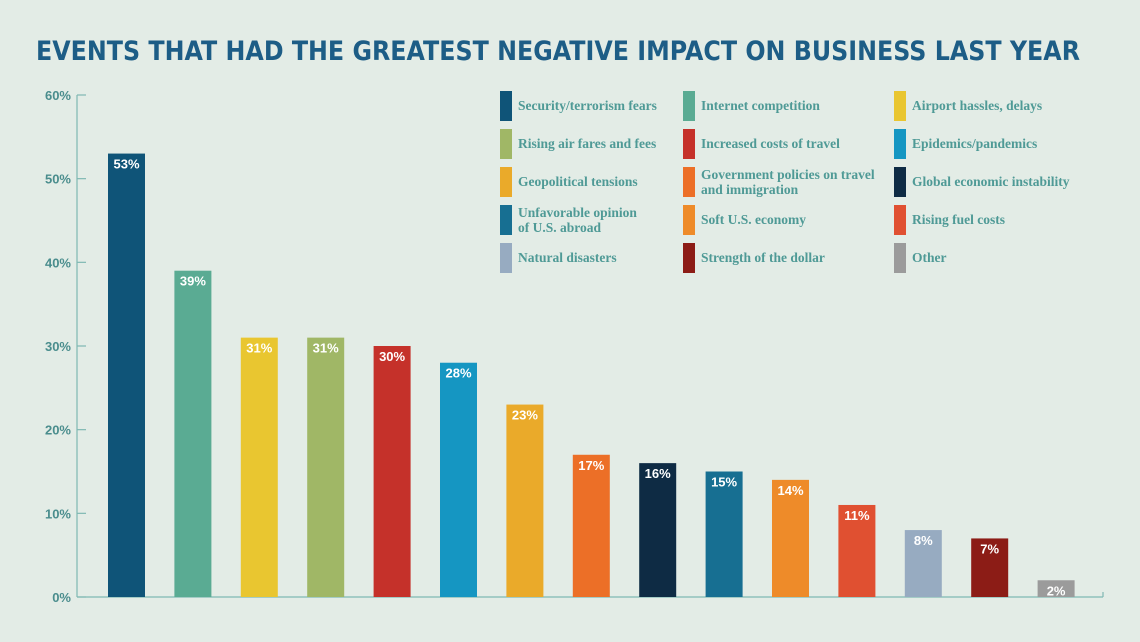 This screenshot has height=642, width=1140. I want to click on bar-value-label: 7%, so click(989, 548).